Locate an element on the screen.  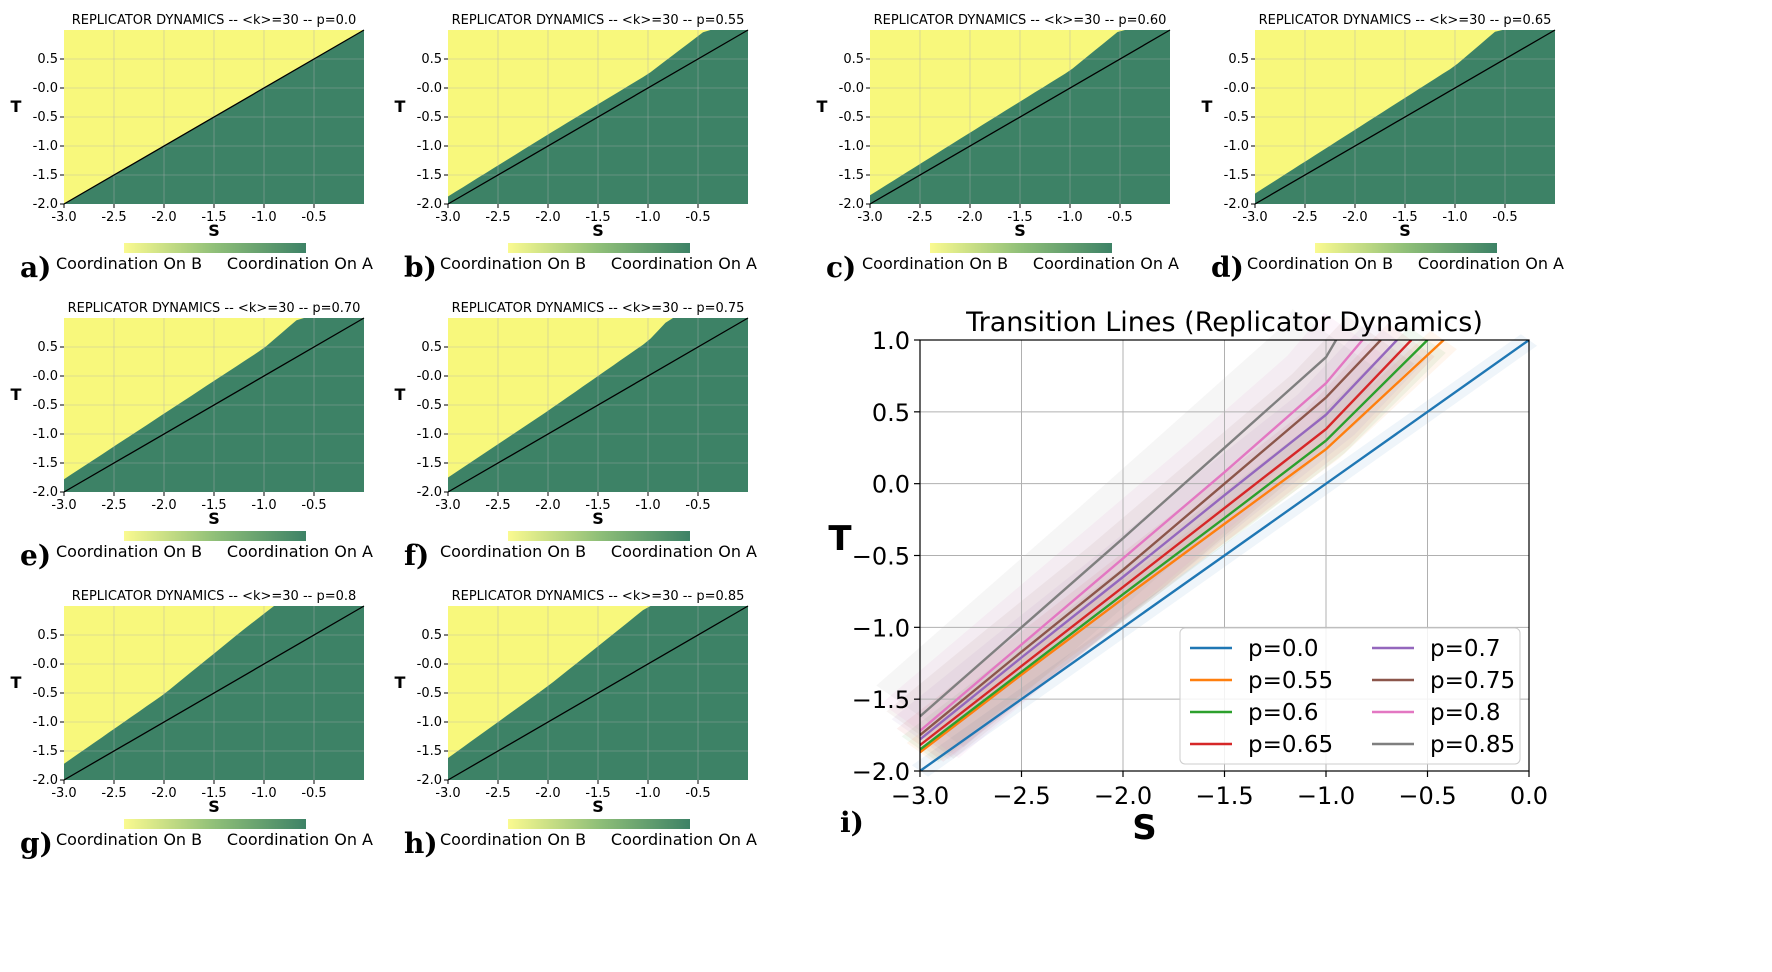
y-tick-label: −0.5 is located at coordinates (881, 557).